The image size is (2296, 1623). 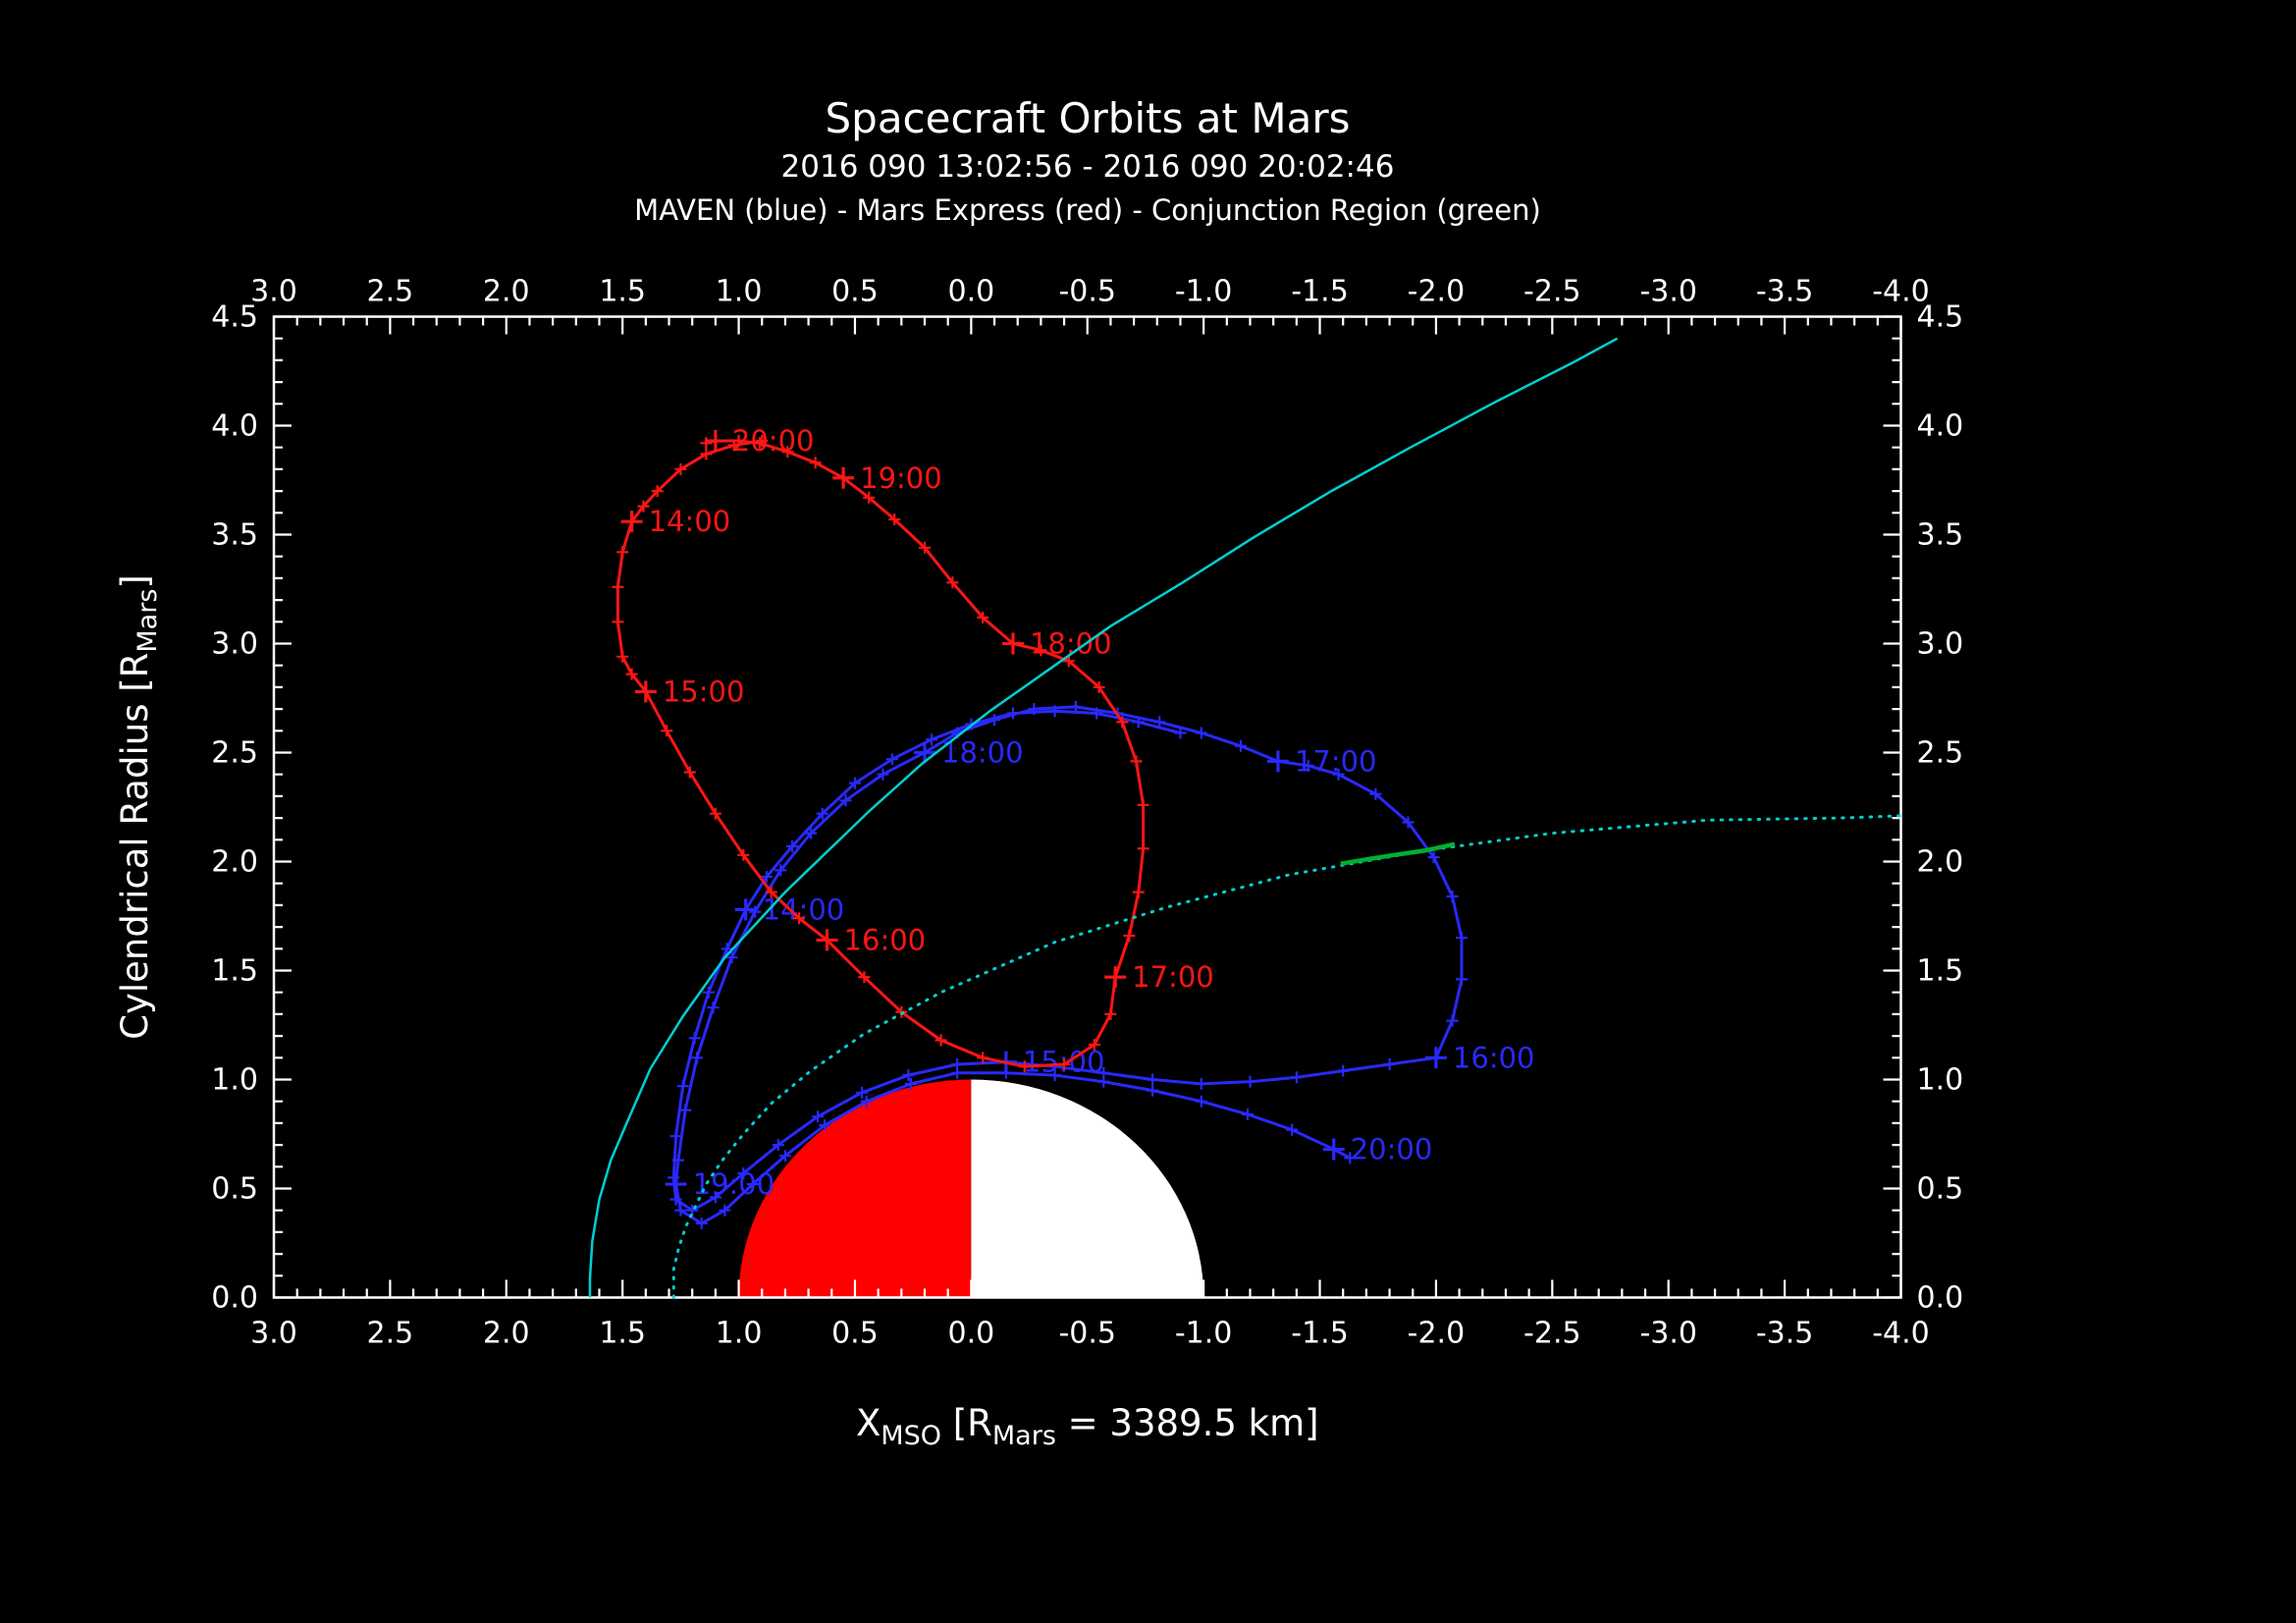 What do you see at coordinates (983, 753) in the screenshot?
I see `hour-label: 18:00` at bounding box center [983, 753].